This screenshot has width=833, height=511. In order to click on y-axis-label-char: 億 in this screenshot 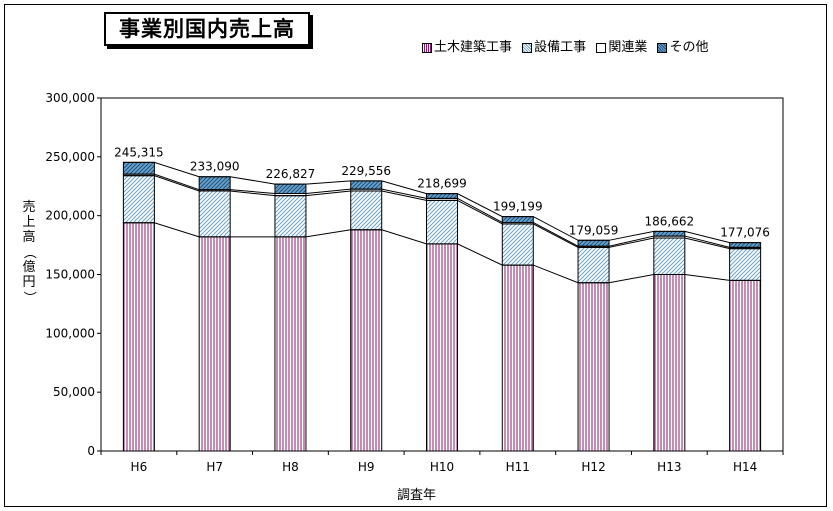, I will do `click(29, 267)`.